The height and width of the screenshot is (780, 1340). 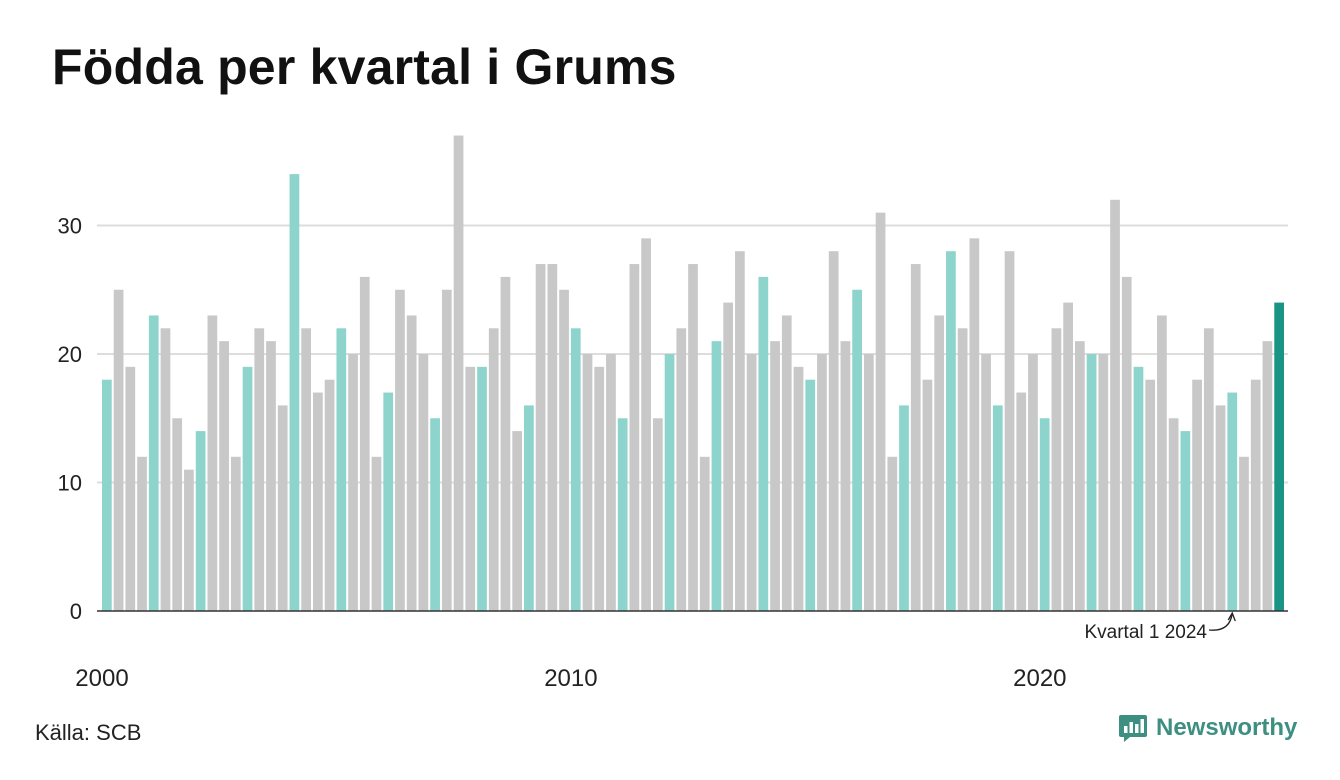 I want to click on y-tick-label: 10, so click(x=70, y=483).